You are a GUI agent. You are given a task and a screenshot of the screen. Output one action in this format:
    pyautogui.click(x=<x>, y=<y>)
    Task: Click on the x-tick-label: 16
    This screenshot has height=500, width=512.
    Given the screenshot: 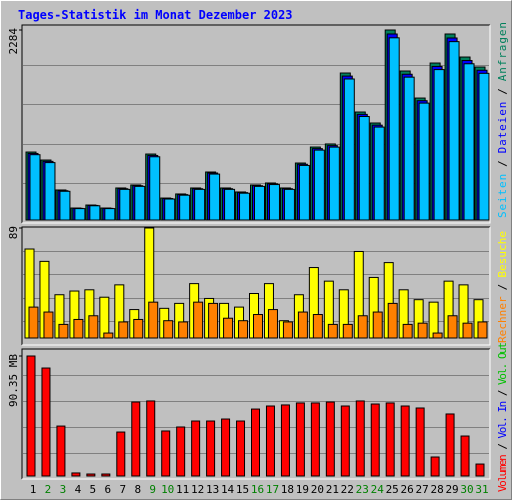 What is the action you would take?
    pyautogui.click(x=257, y=489)
    